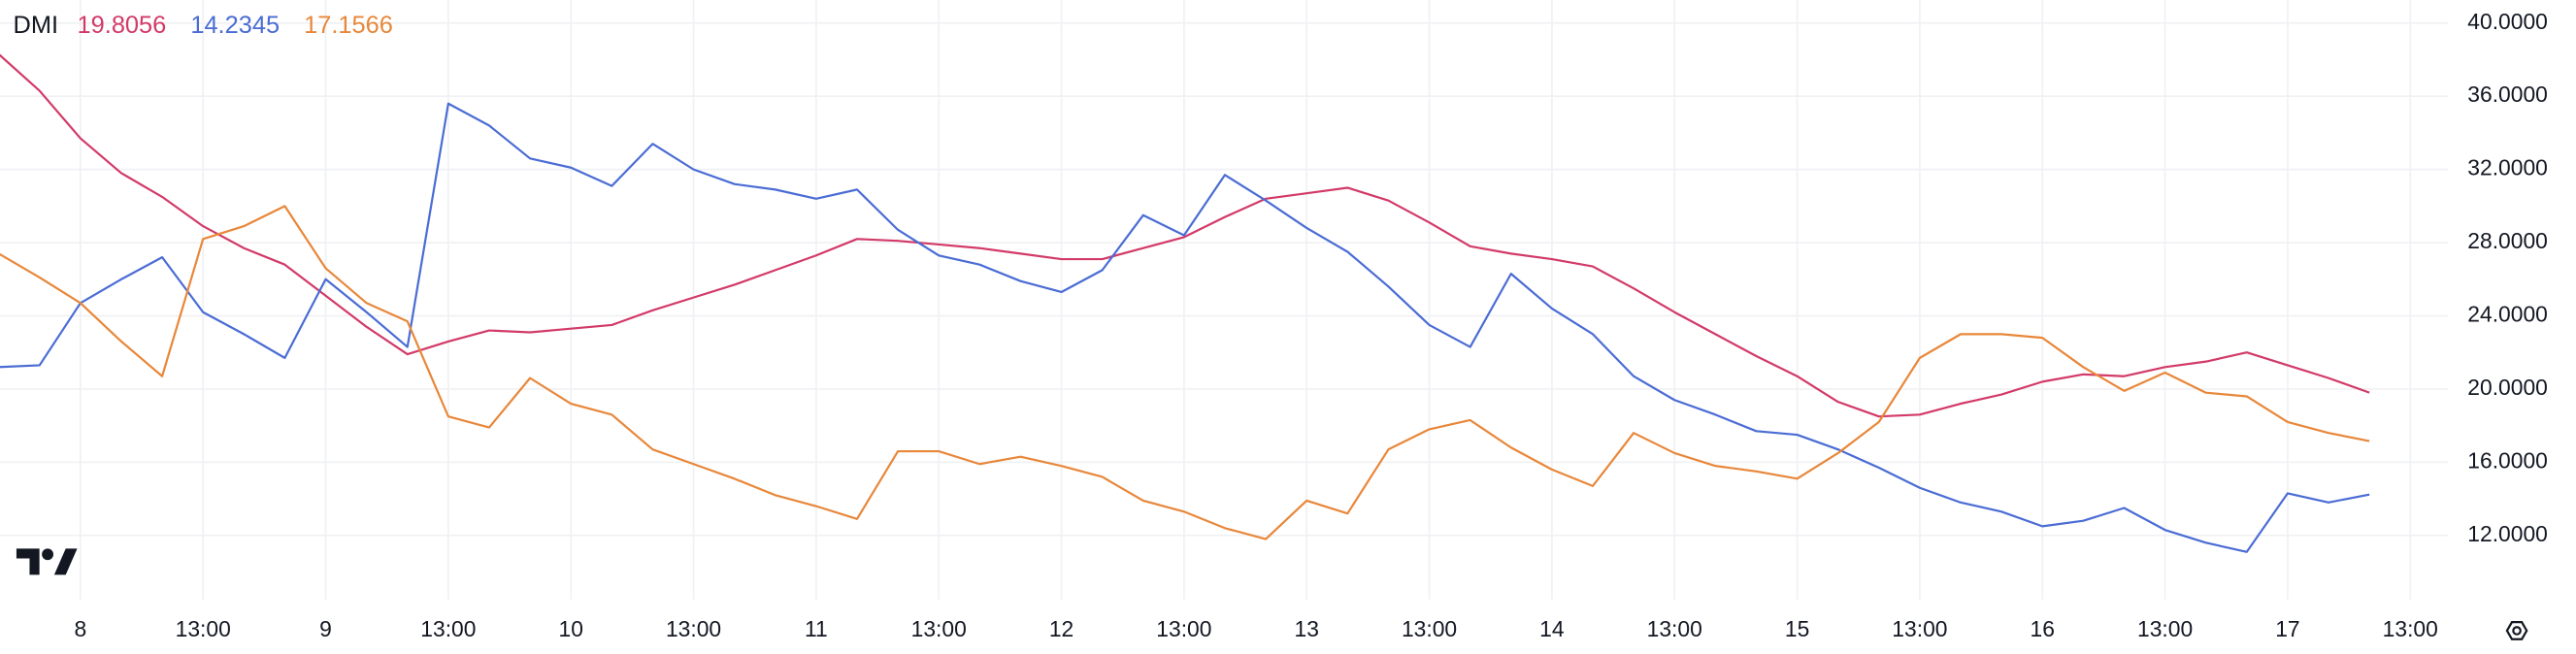 The image size is (2576, 654). Describe the element at coordinates (348, 25) in the screenshot. I see `legend-value: 17.1566` at that location.